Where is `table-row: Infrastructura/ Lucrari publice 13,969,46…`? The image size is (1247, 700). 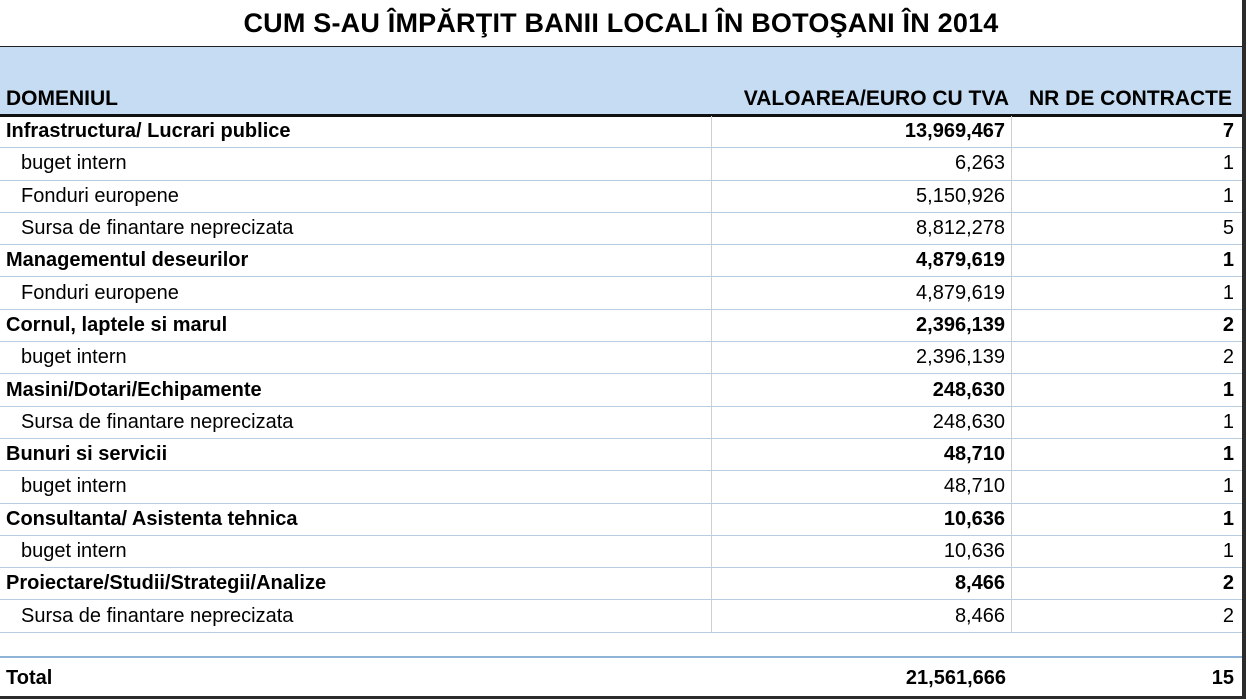
table-row: Infrastructura/ Lucrari publice 13,969,46… is located at coordinates (621, 132).